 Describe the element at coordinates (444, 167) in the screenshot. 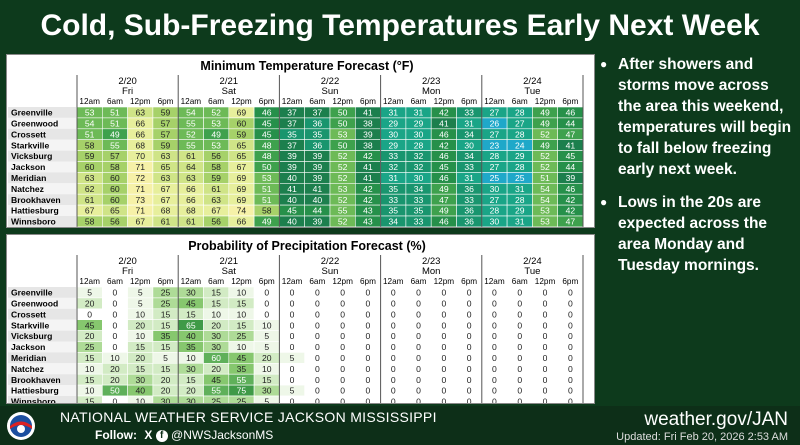

I see `temp-cell-value: 45` at that location.